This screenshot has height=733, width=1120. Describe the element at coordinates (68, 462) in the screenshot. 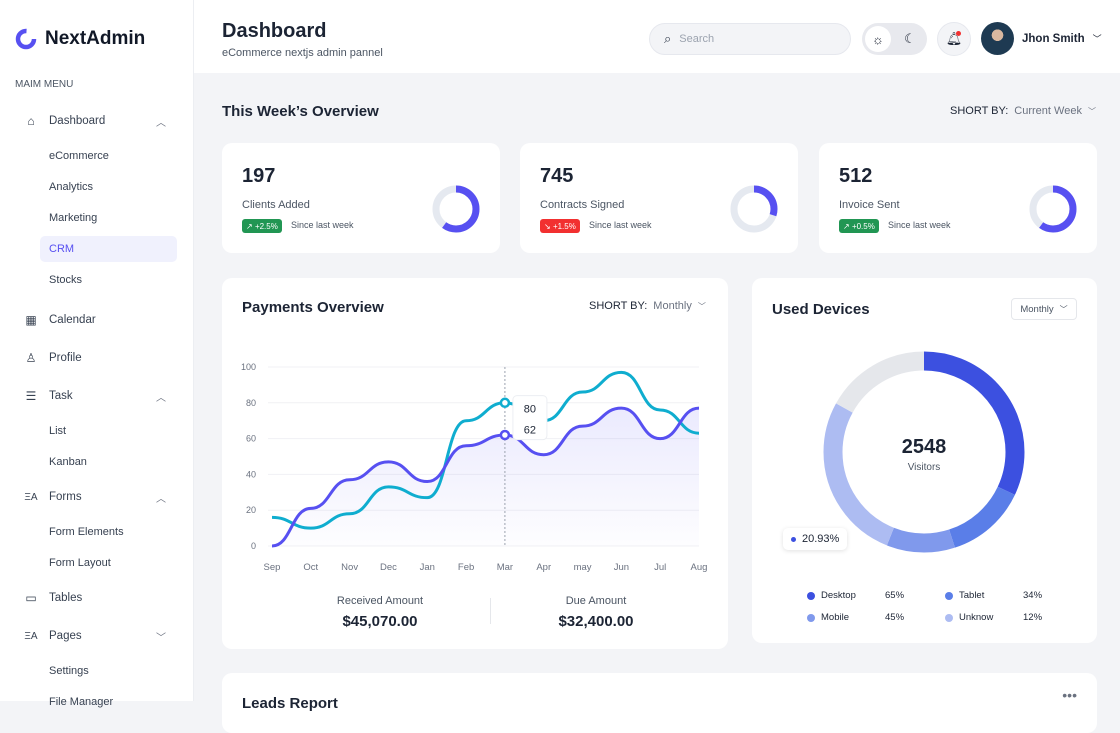

I see `sidebar-item-kanban: Kanban` at that location.